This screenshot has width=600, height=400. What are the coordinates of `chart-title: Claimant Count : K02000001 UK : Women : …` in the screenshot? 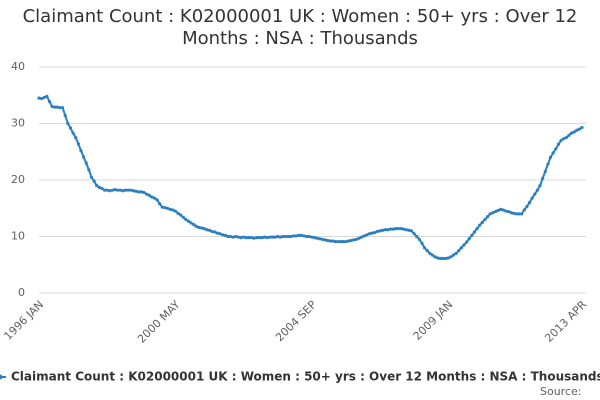 It's located at (300, 27).